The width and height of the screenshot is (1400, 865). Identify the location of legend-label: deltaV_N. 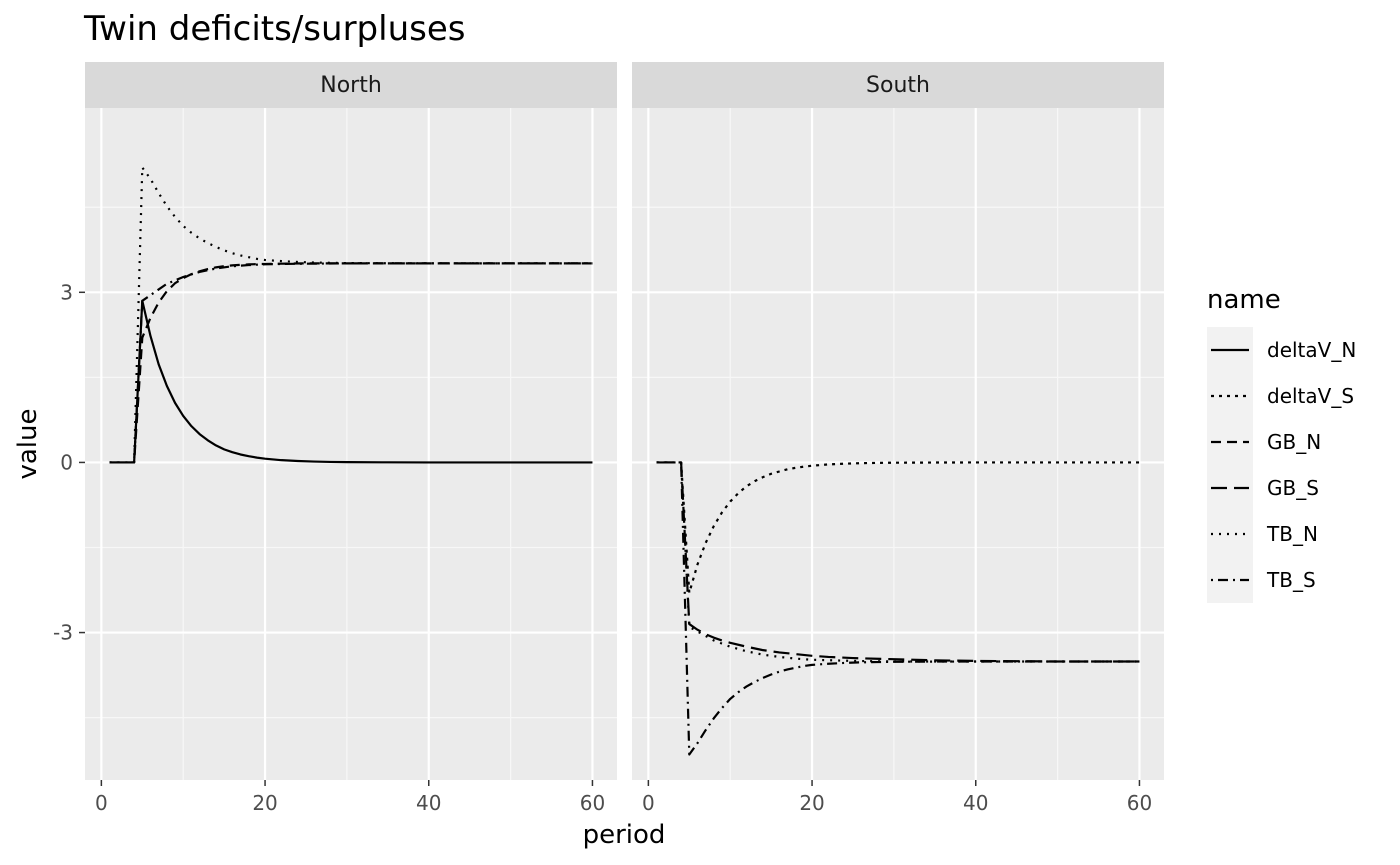
(1311, 350).